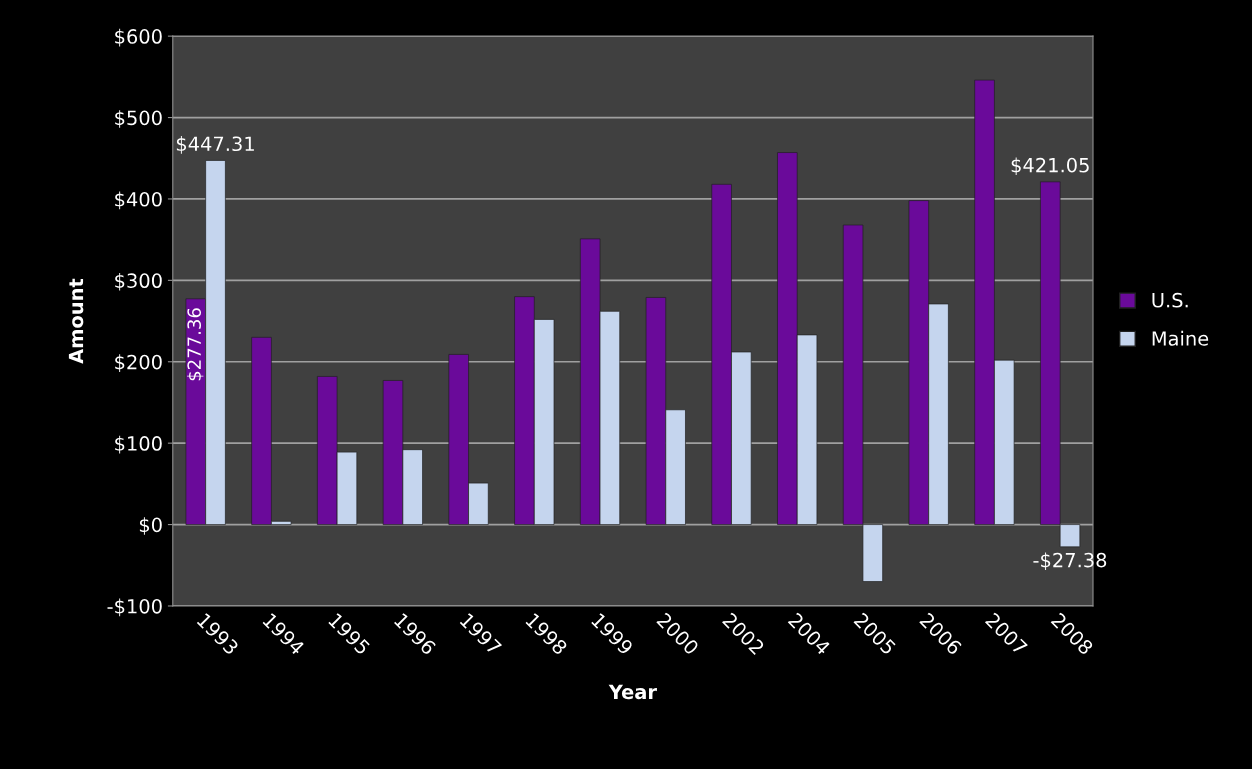 Image resolution: width=1252 pixels, height=769 pixels. What do you see at coordinates (138, 444) in the screenshot?
I see `y-tick-label: $100` at bounding box center [138, 444].